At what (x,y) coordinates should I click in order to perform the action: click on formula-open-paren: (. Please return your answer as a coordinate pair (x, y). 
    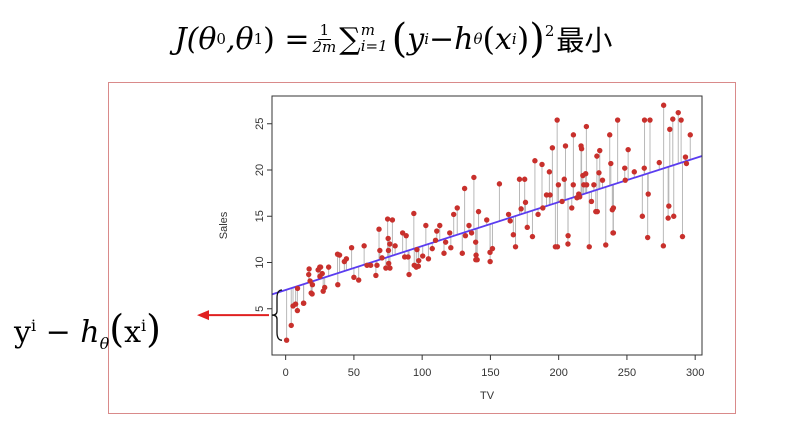
    Looking at the image, I should click on (399, 39).